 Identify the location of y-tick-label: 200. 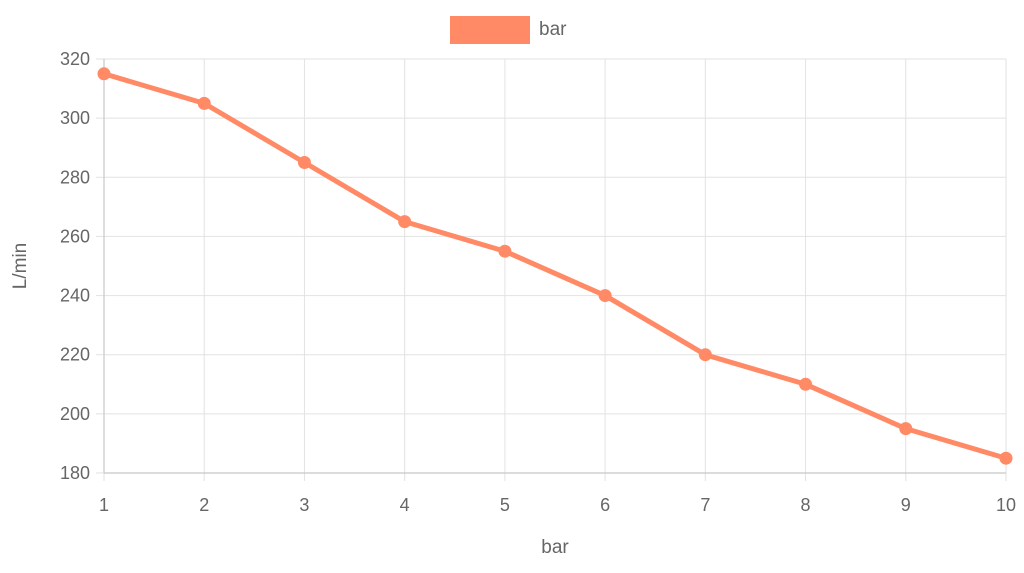
(75, 414).